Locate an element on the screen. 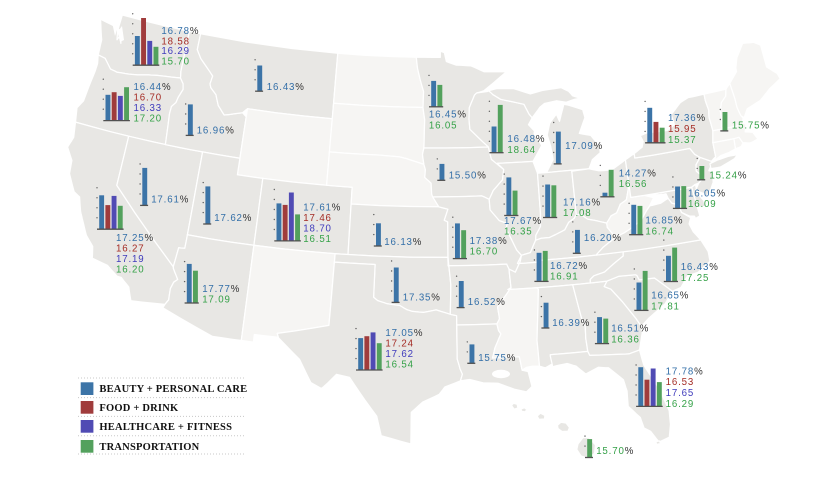 The height and width of the screenshot is (485, 840). svg-text: 16.56 is located at coordinates (633, 184).